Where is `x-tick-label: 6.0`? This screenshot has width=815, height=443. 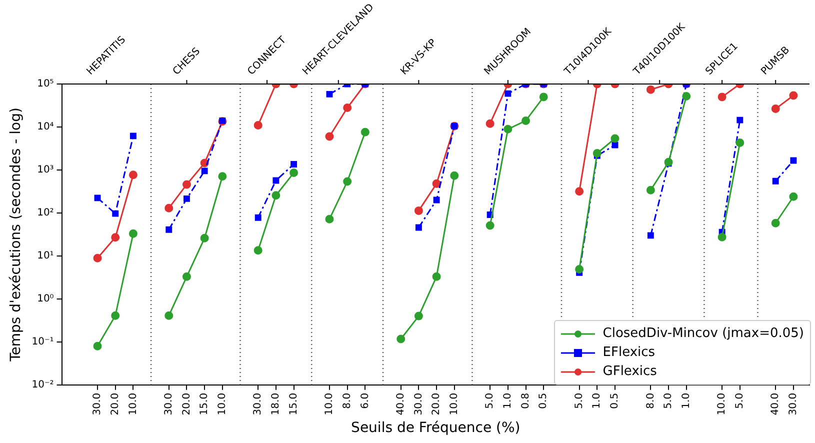 x-tick-label: 6.0 is located at coordinates (365, 400).